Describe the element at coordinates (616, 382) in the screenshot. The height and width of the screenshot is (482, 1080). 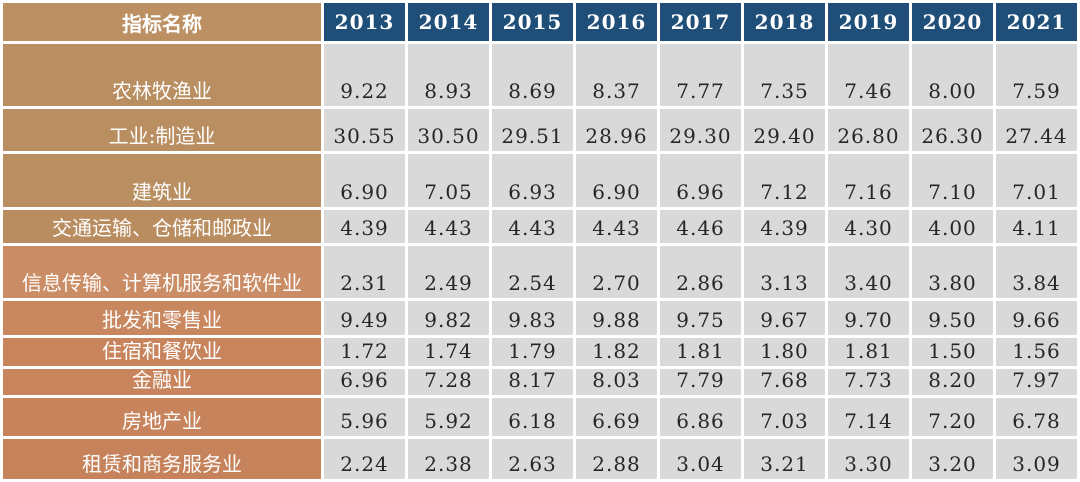
I see `value-cell-2016: 8.03` at that location.